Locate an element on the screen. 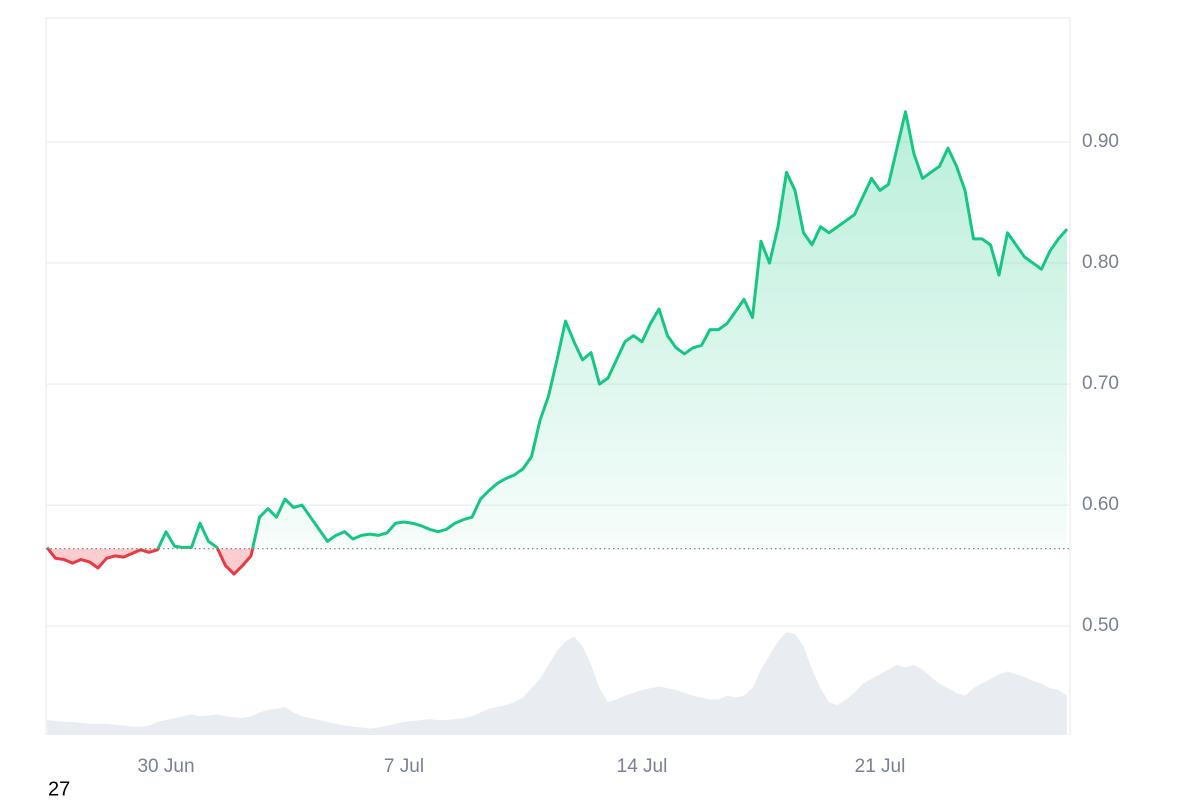 The image size is (1200, 800). x-tick-label: 7 Jul is located at coordinates (404, 766).